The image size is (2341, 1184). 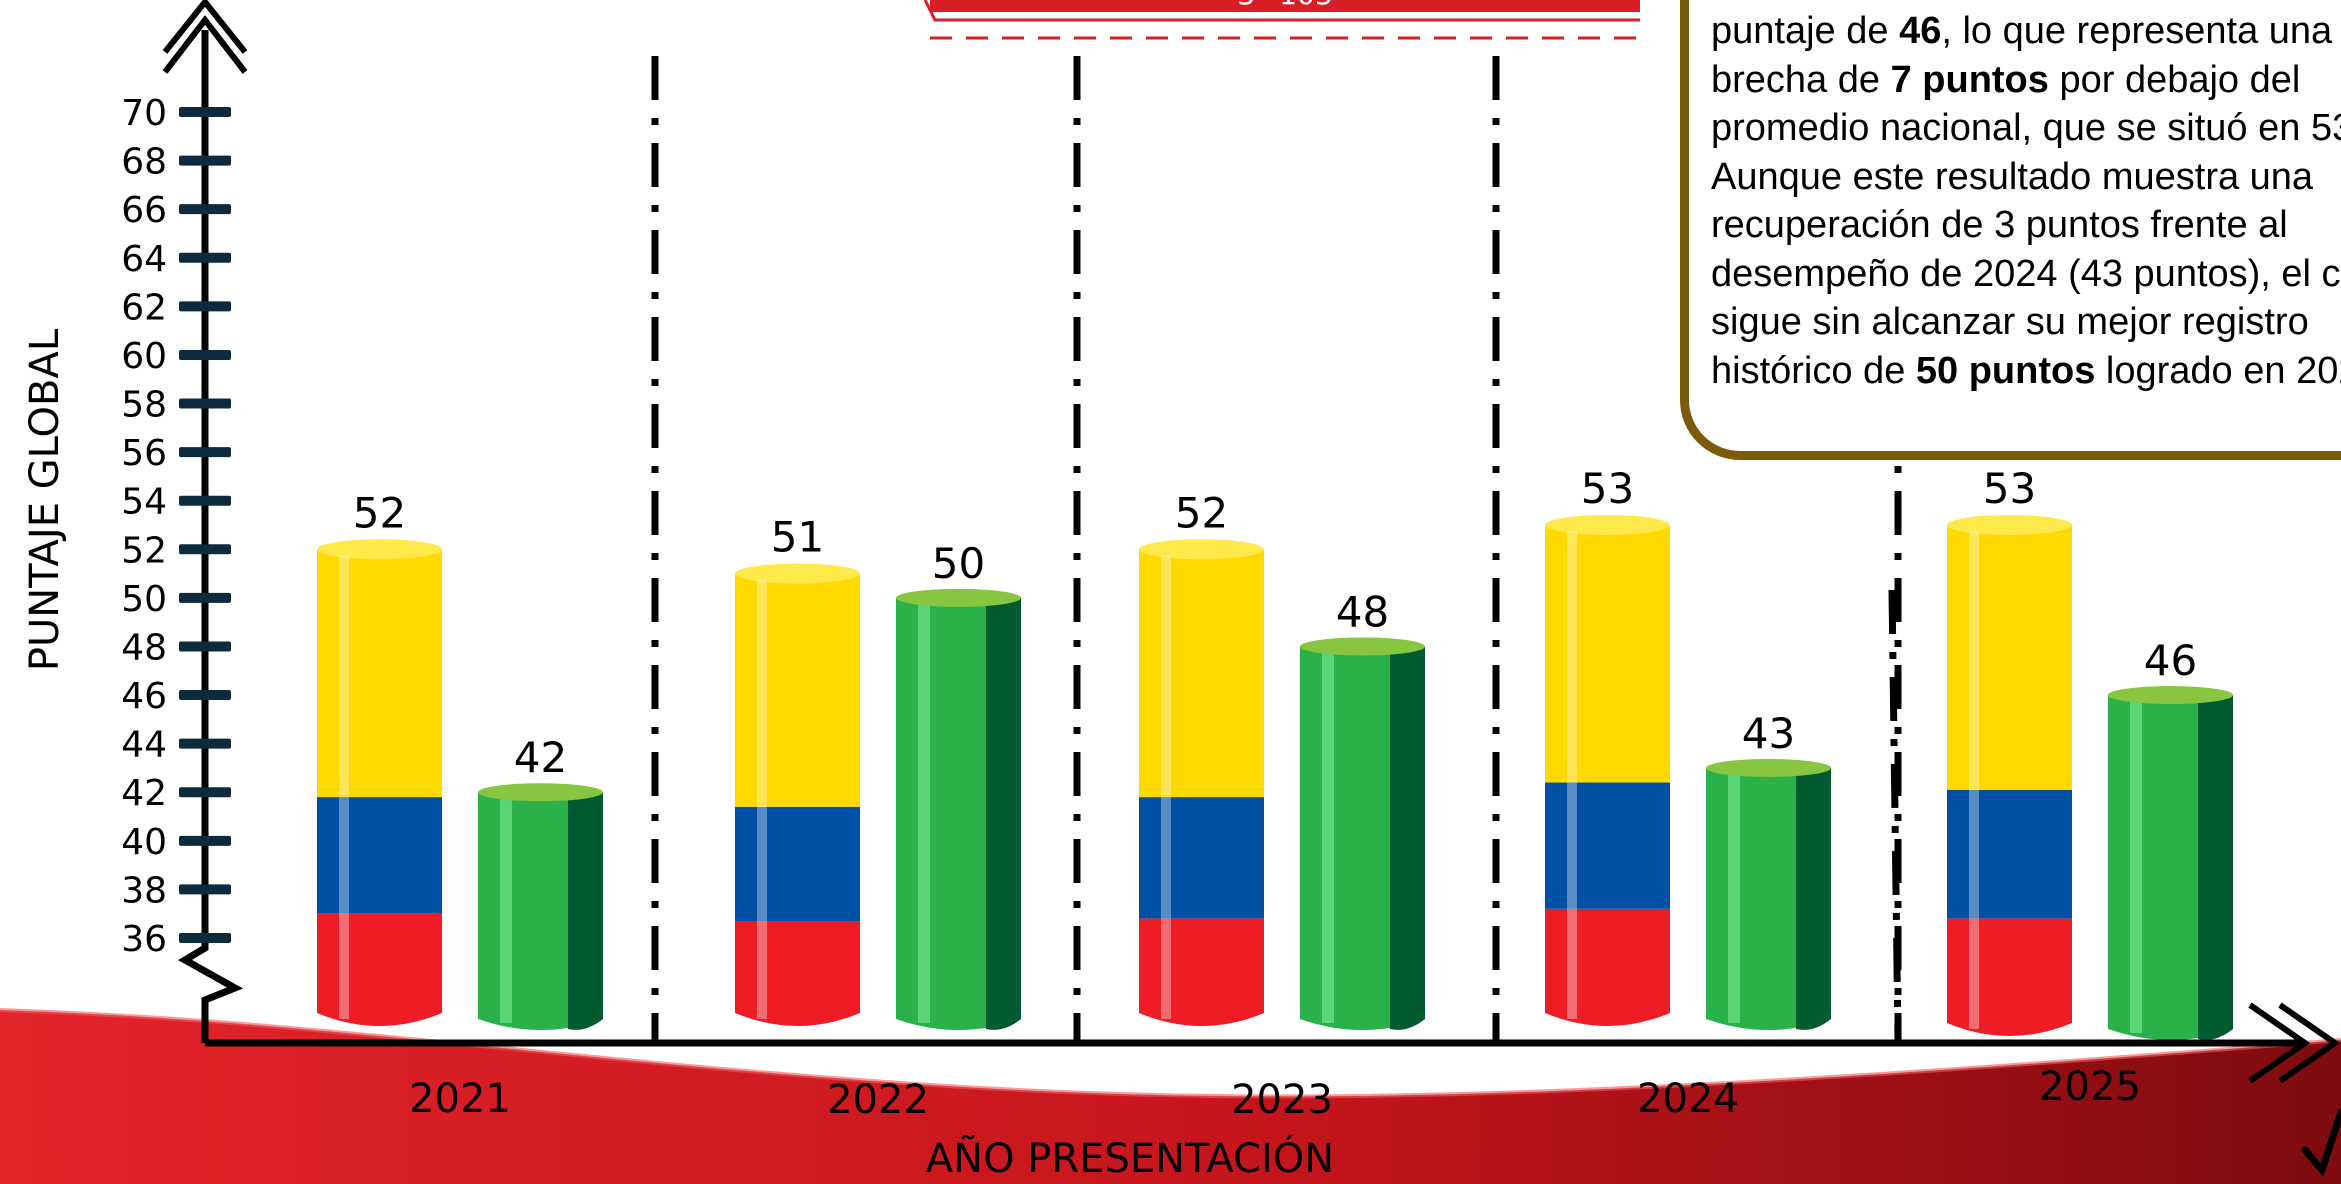 I want to click on y-tick-label: 40, so click(x=144, y=842).